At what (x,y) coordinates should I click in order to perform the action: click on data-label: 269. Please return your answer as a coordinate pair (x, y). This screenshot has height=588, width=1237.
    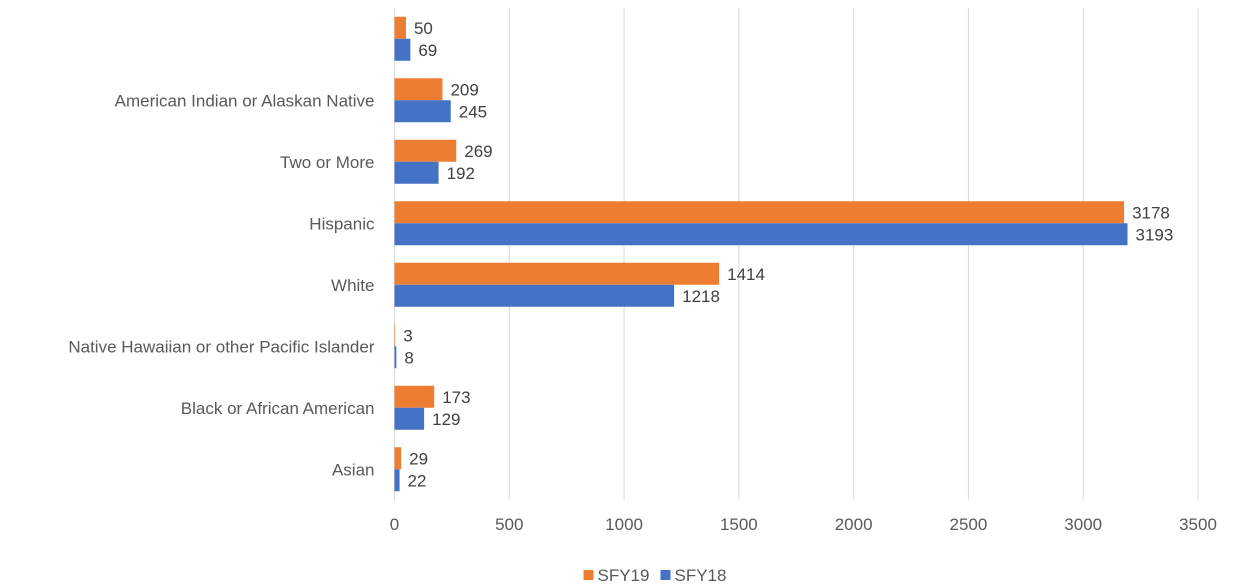
    Looking at the image, I should click on (478, 151).